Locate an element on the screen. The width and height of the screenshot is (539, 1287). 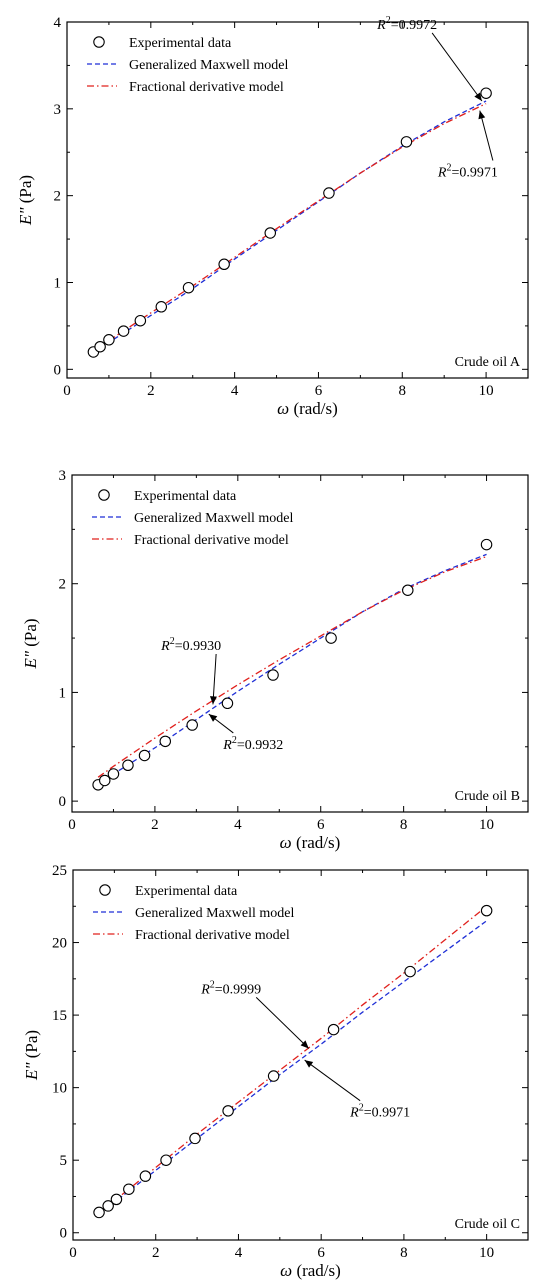
r-squared-annotation: R2=0.9932 is located at coordinates (252, 744).